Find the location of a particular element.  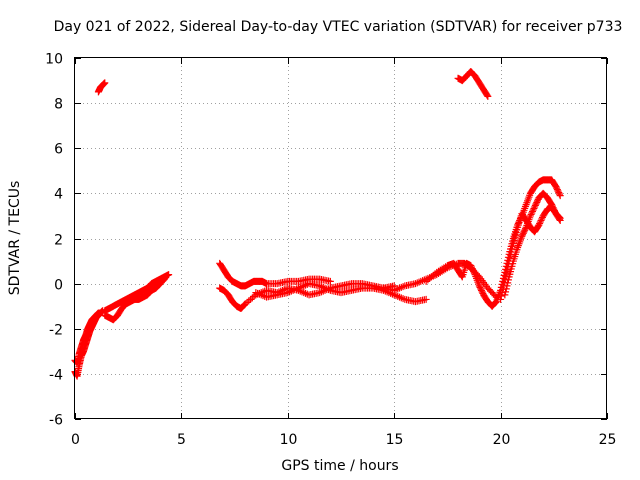

y-tick-label: 6 is located at coordinates (58, 150).